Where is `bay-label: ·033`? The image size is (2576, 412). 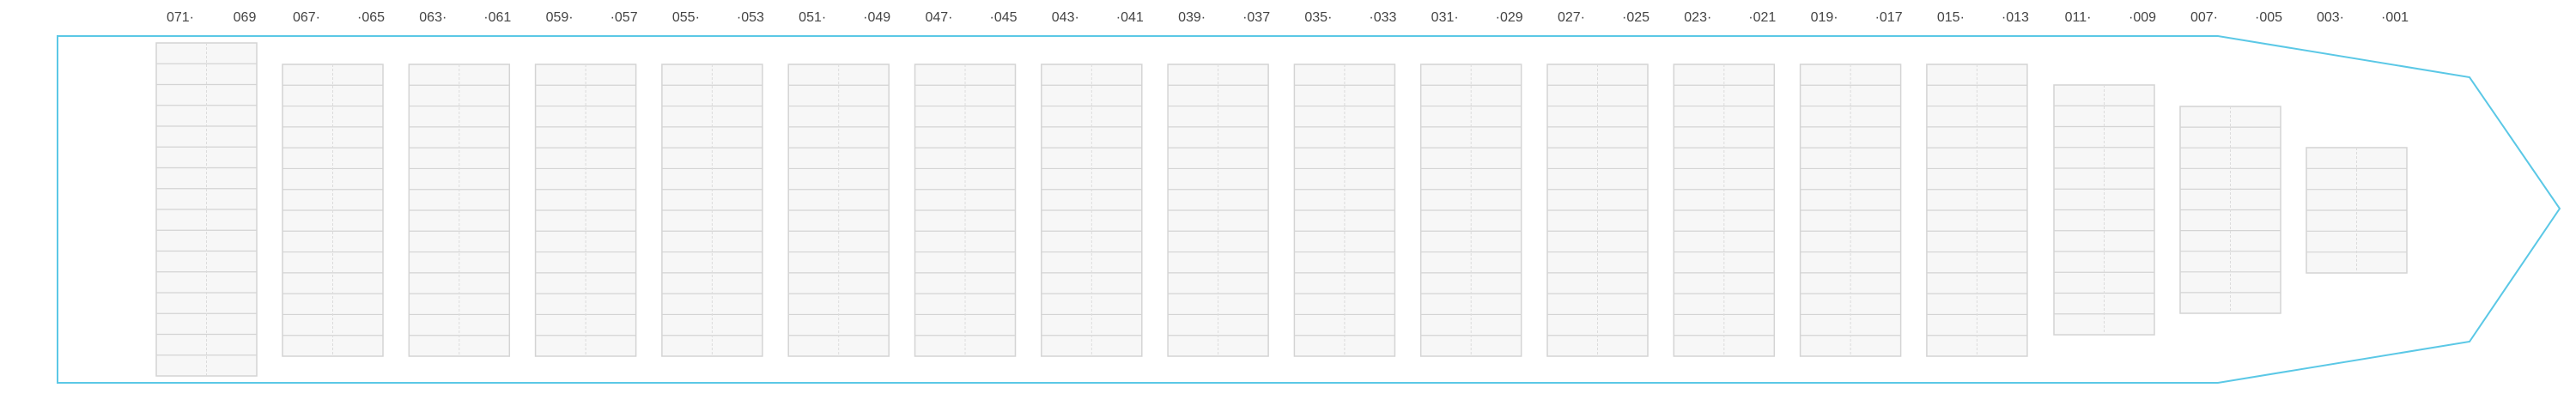
bay-label: ·033 is located at coordinates (1382, 17).